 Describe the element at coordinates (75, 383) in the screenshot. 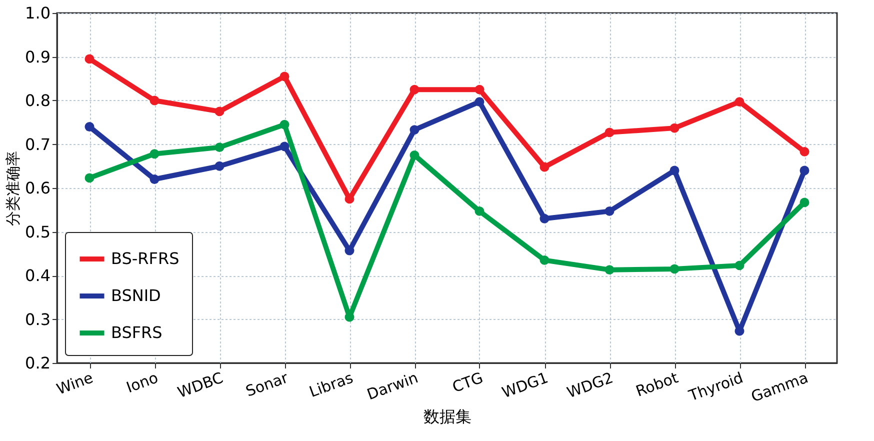

I see `x-tick-label: Wine` at that location.